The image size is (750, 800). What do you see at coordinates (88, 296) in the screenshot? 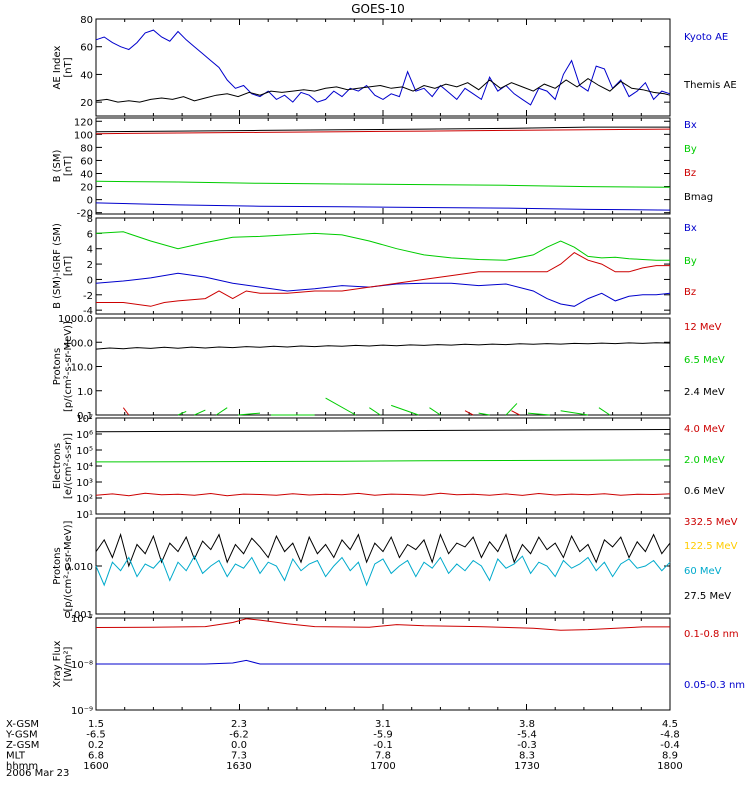
I see `y-tick-label: -2` at bounding box center [88, 296].